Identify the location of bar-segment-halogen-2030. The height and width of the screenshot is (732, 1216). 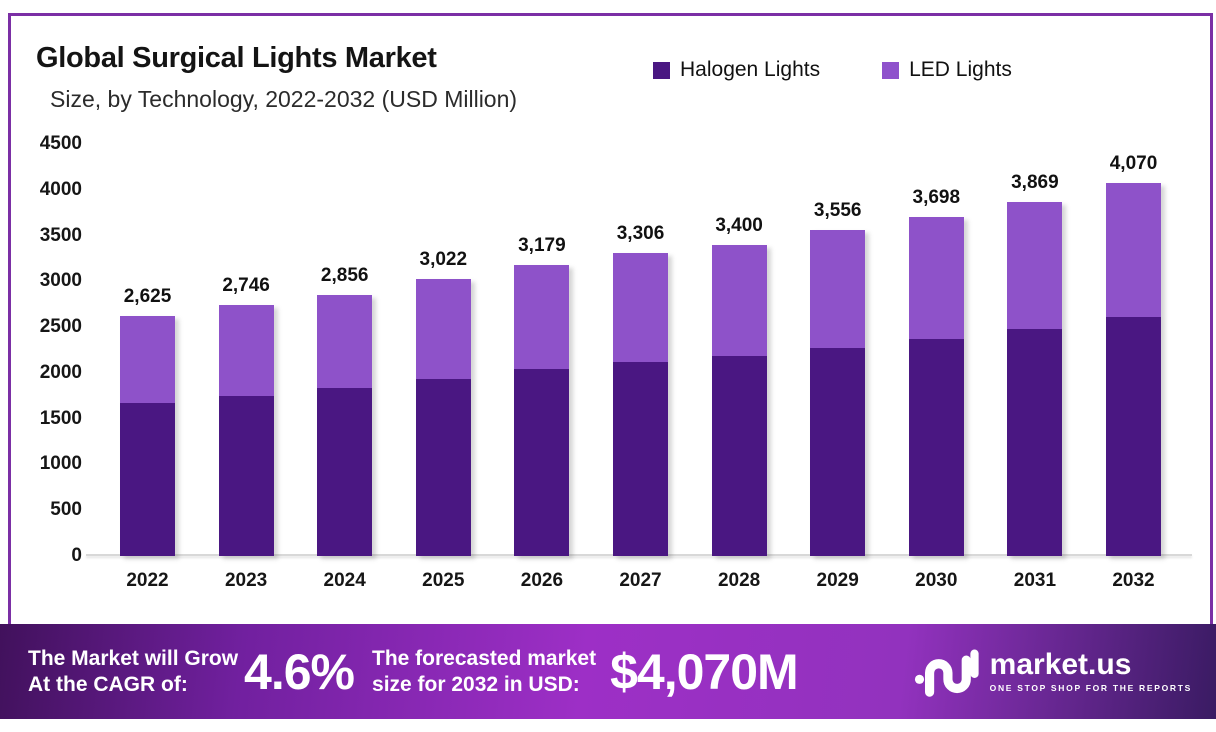
(936, 447).